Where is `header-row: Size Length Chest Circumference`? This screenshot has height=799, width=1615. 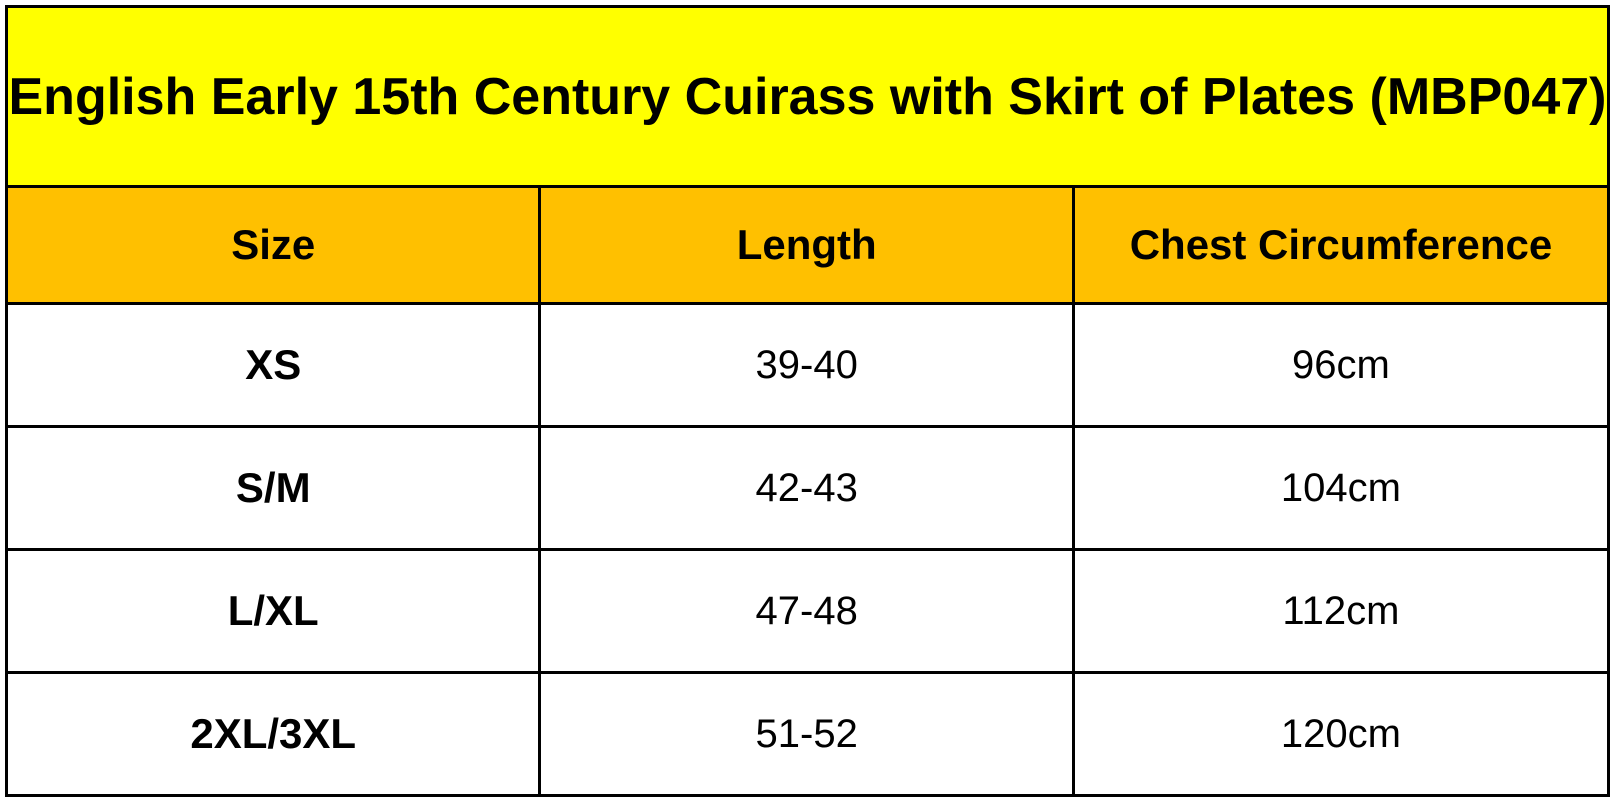 header-row: Size Length Chest Circumference is located at coordinates (807, 245).